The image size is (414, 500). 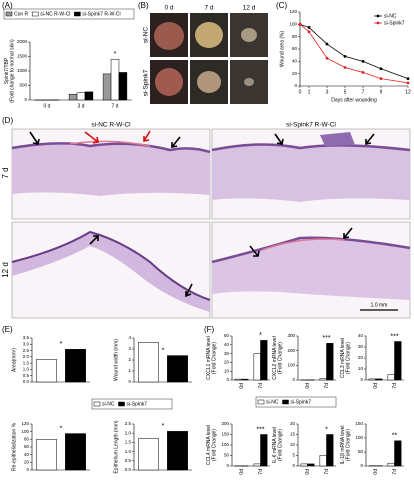 What do you see at coordinates (345, 92) in the screenshot?
I see `x-tick-label: 5` at bounding box center [345, 92].